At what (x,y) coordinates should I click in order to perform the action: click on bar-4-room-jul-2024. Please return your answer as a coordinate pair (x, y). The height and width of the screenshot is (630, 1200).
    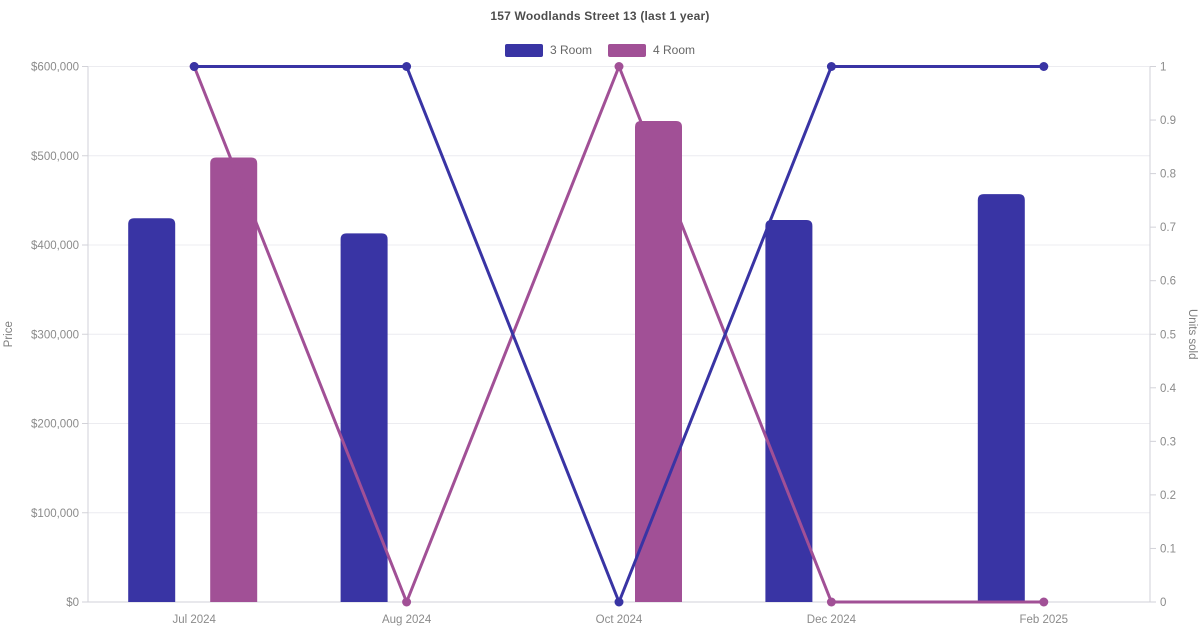
    Looking at the image, I should click on (234, 379).